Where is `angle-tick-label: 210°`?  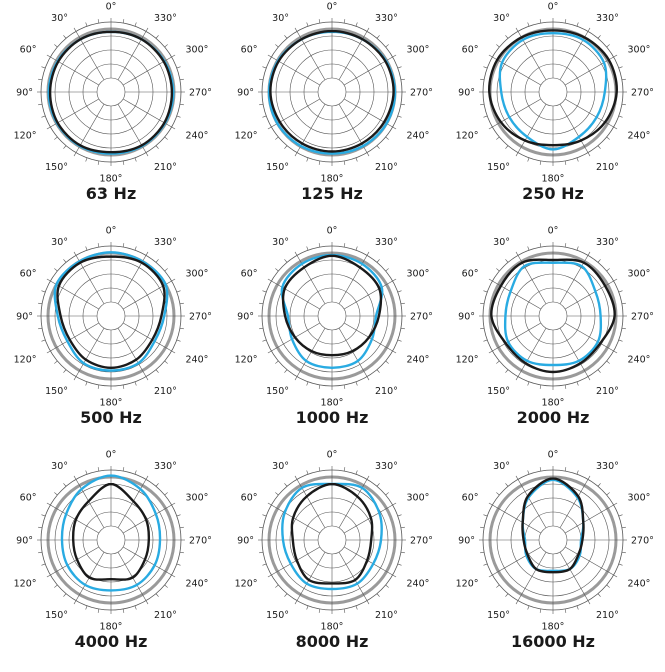 angle-tick-label: 210° is located at coordinates (607, 167).